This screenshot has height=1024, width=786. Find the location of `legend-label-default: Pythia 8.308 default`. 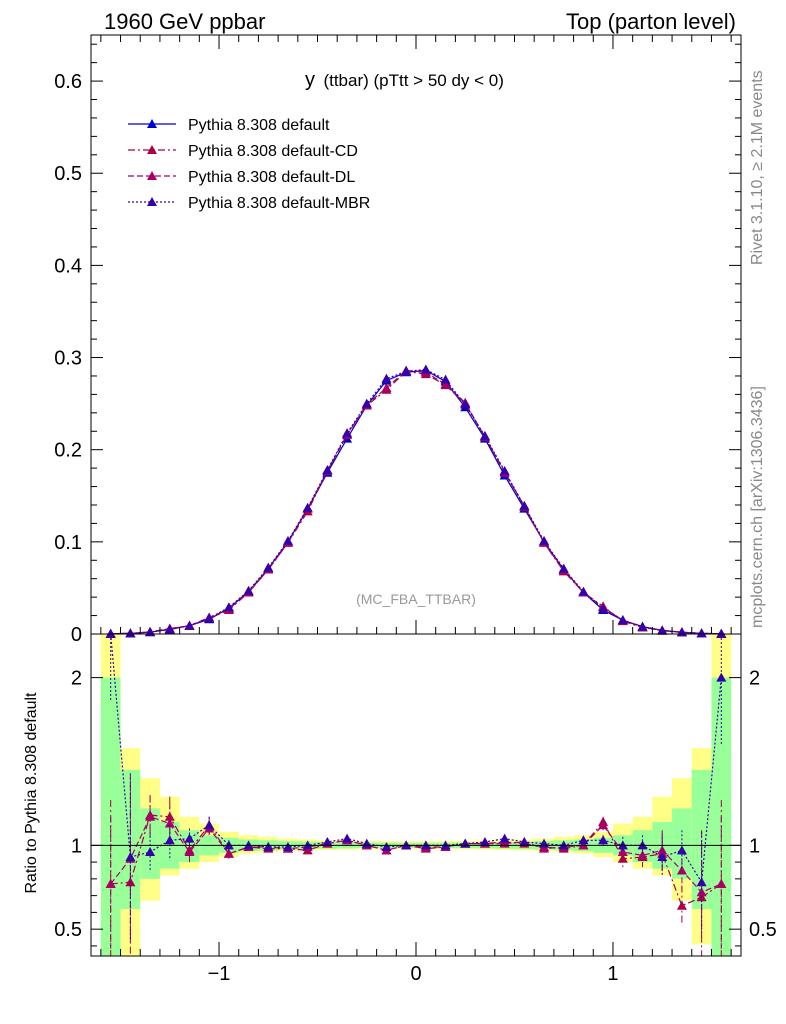

legend-label-default: Pythia 8.308 default is located at coordinates (259, 125).